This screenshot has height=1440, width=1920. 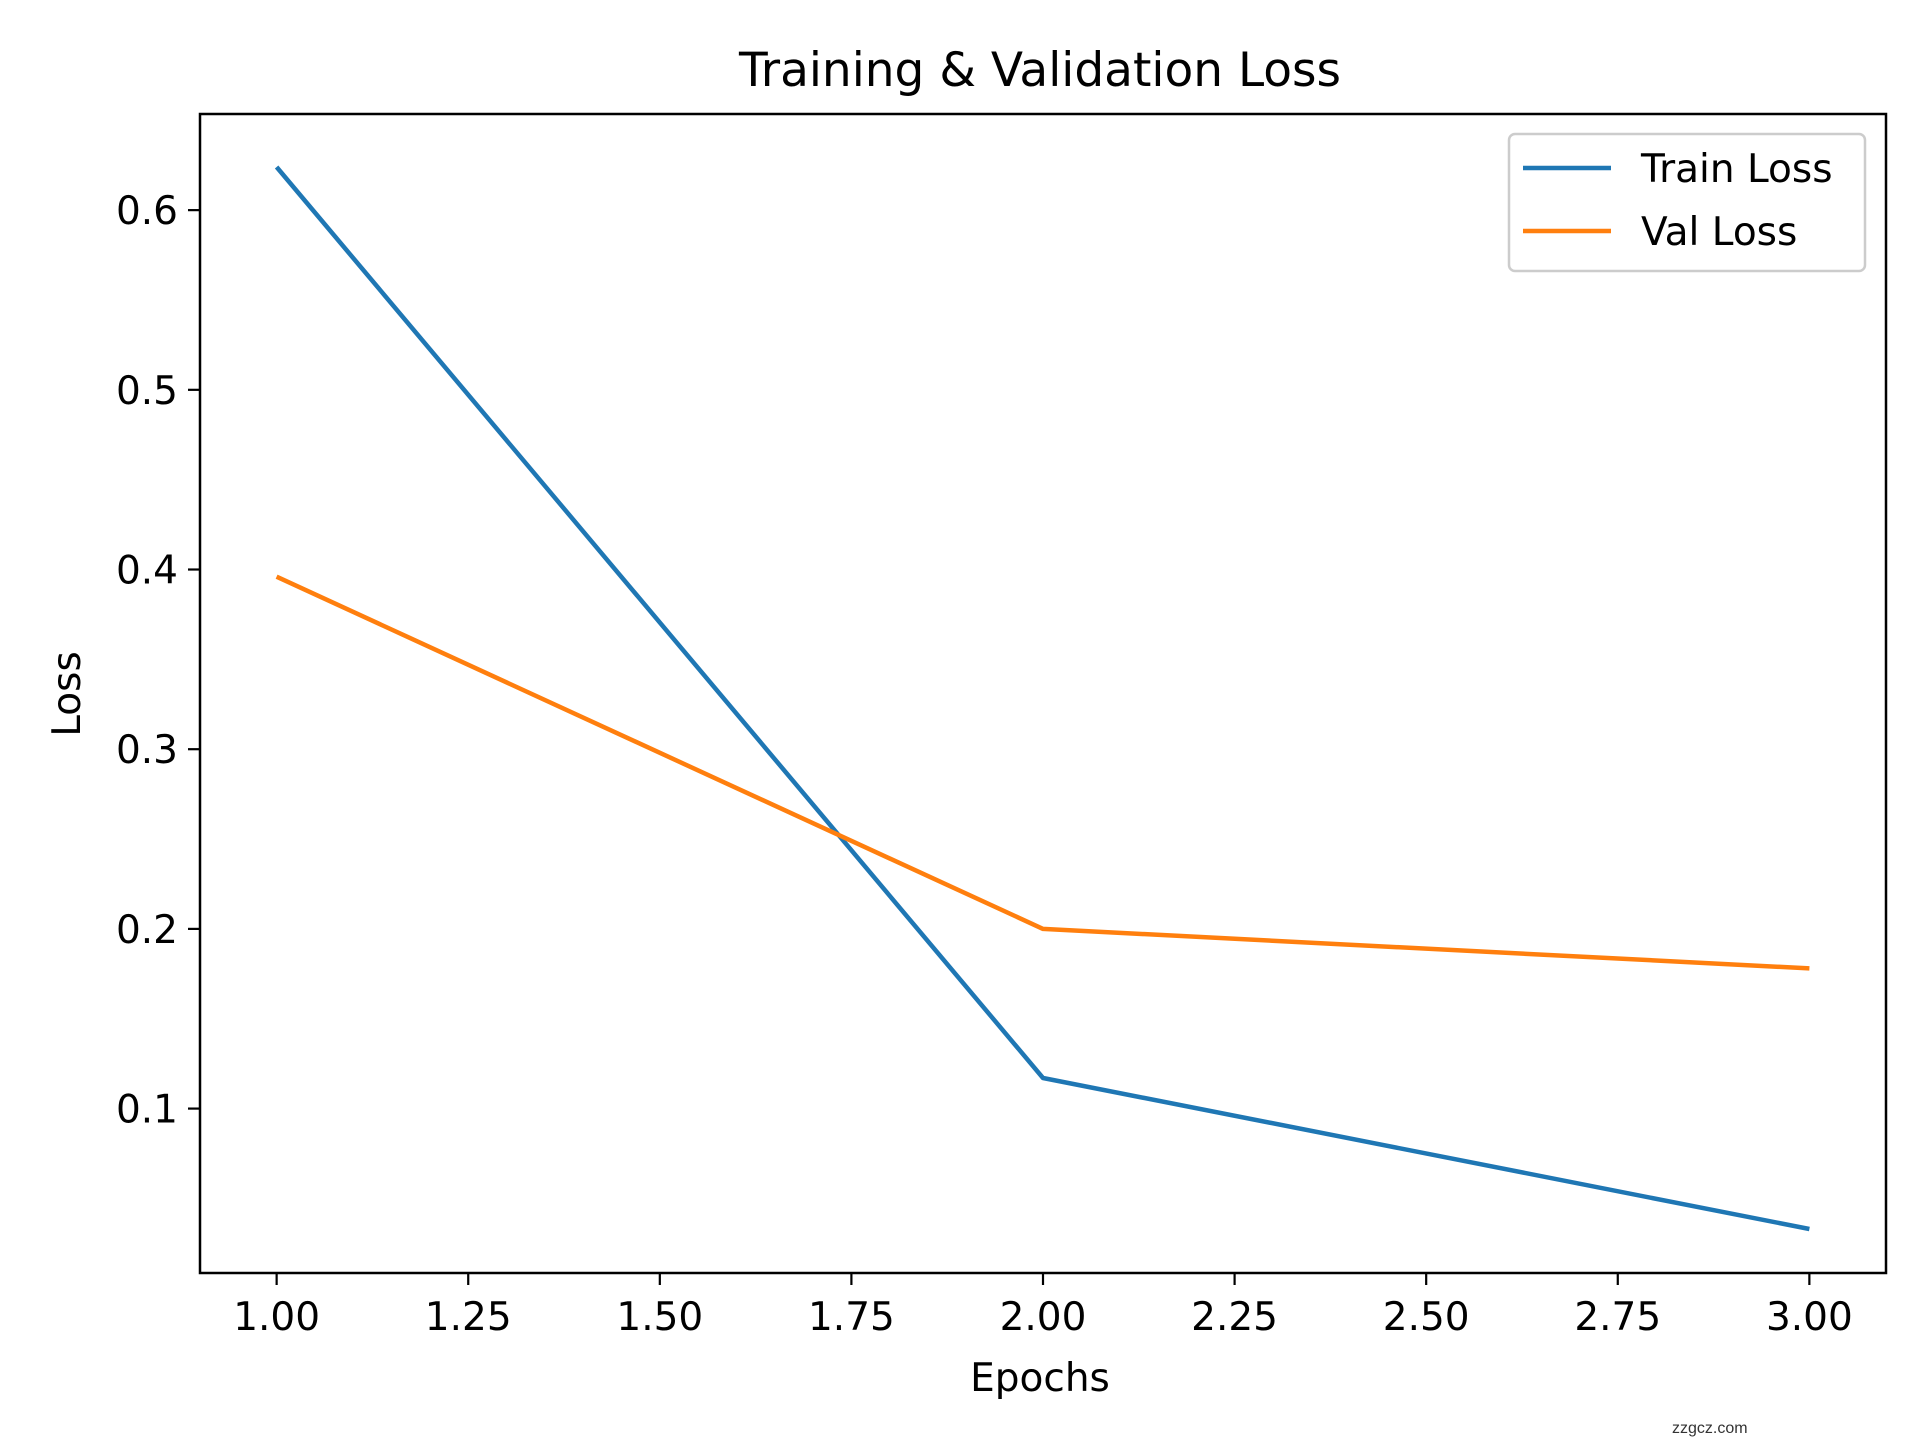 I want to click on x-tick-label: 2.75, so click(x=1617, y=1317).